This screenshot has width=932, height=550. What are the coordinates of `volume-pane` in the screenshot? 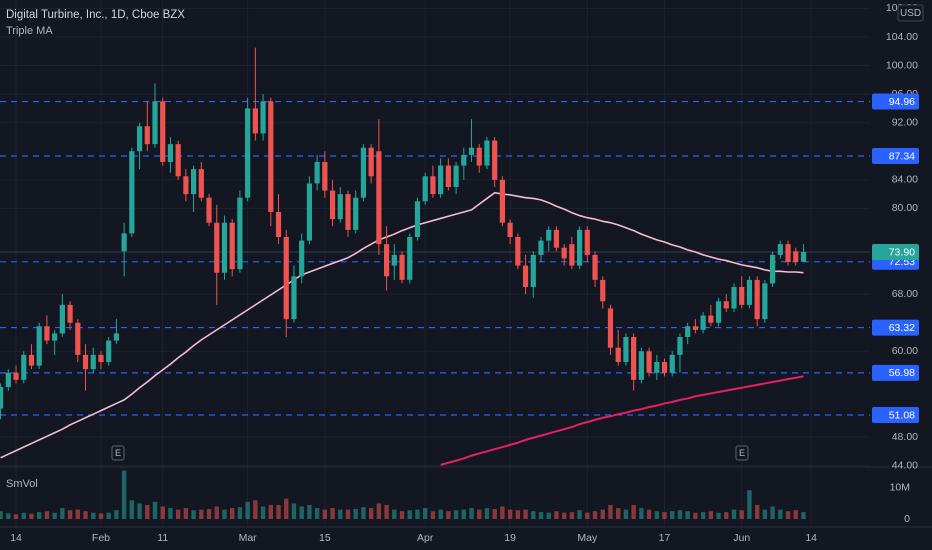 It's located at (403, 494).